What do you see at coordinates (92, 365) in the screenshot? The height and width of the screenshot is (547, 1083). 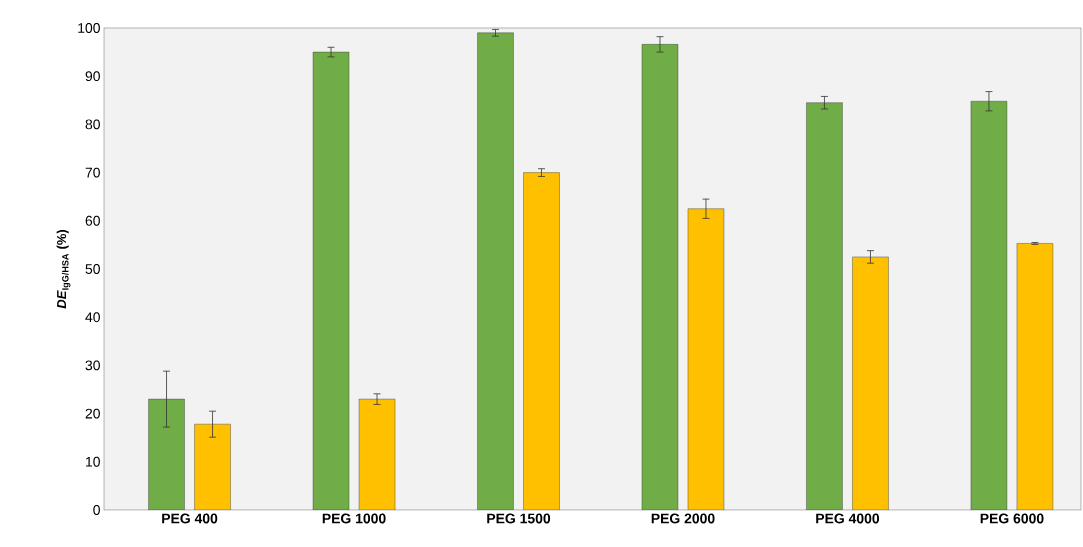 I see `y-tick-label: 30` at bounding box center [92, 365].